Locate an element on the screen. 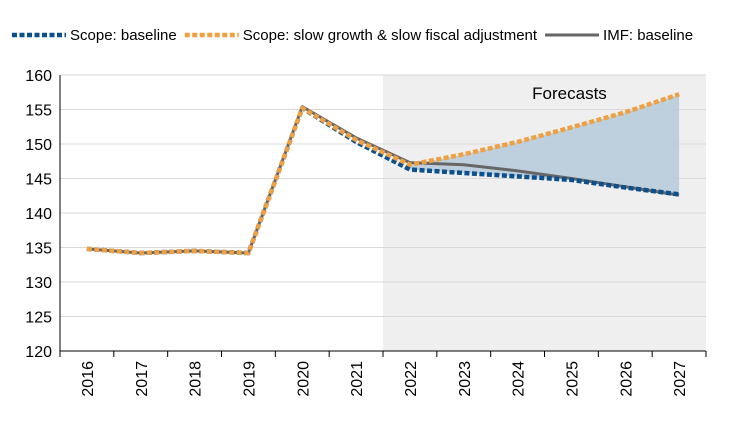 The width and height of the screenshot is (734, 445). x-tick-label: 2020 is located at coordinates (303, 379).